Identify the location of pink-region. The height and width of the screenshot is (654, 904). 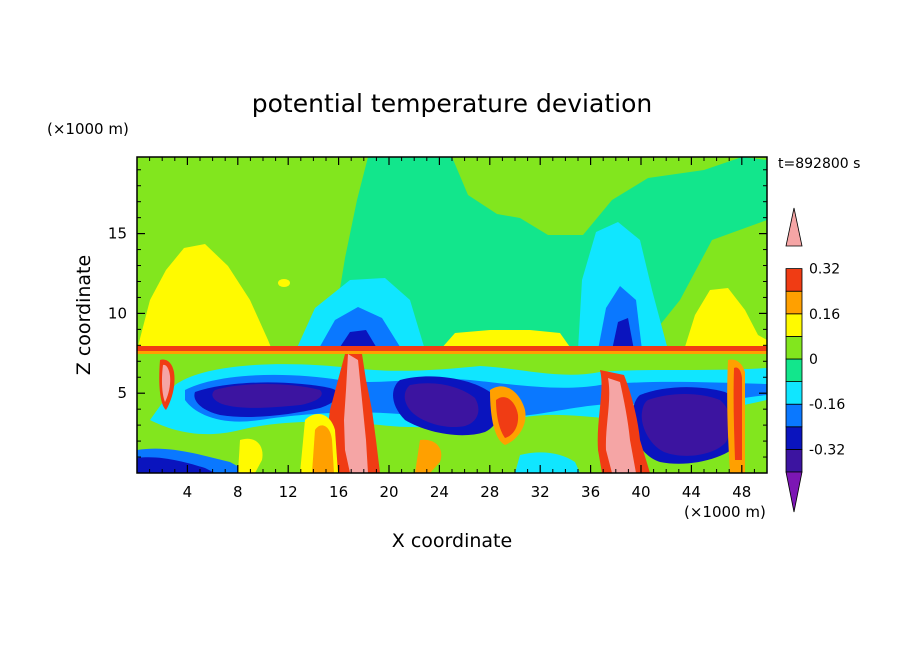
(166, 383).